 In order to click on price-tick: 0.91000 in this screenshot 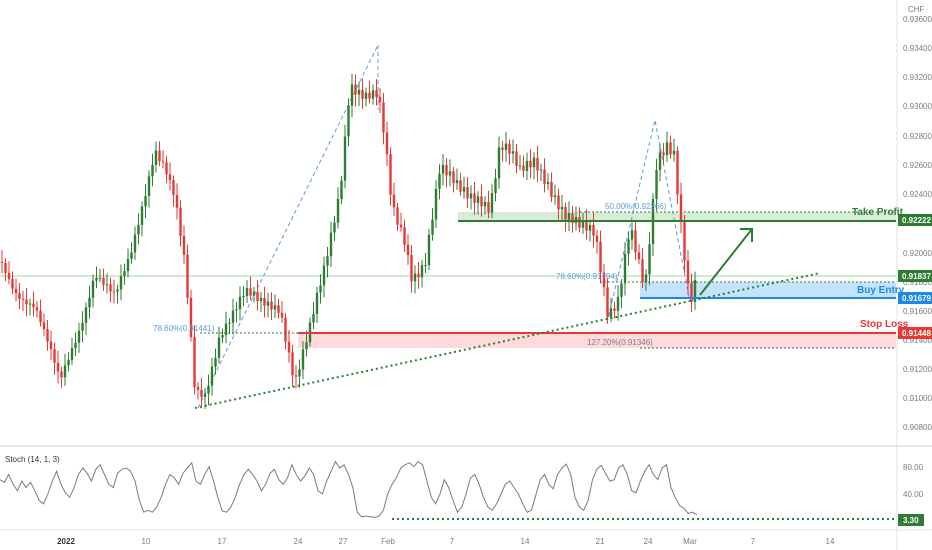, I will do `click(917, 398)`.